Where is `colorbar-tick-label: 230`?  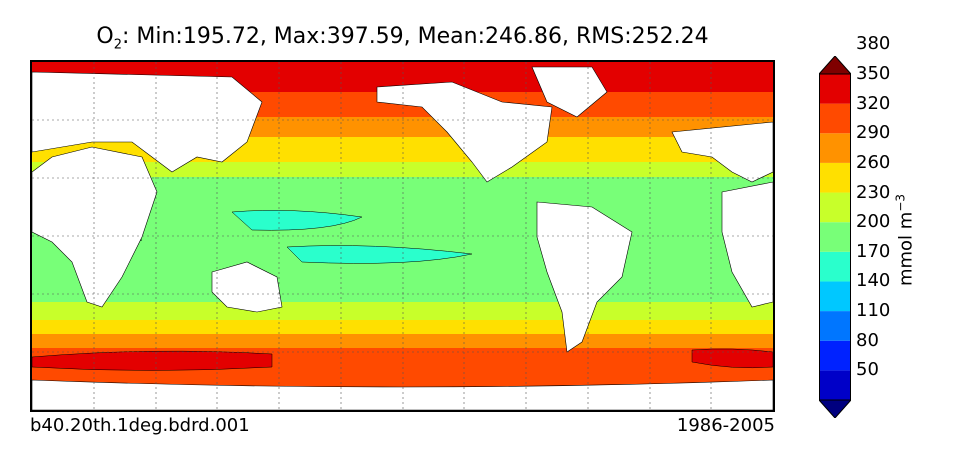
colorbar-tick-label: 230 is located at coordinates (873, 192).